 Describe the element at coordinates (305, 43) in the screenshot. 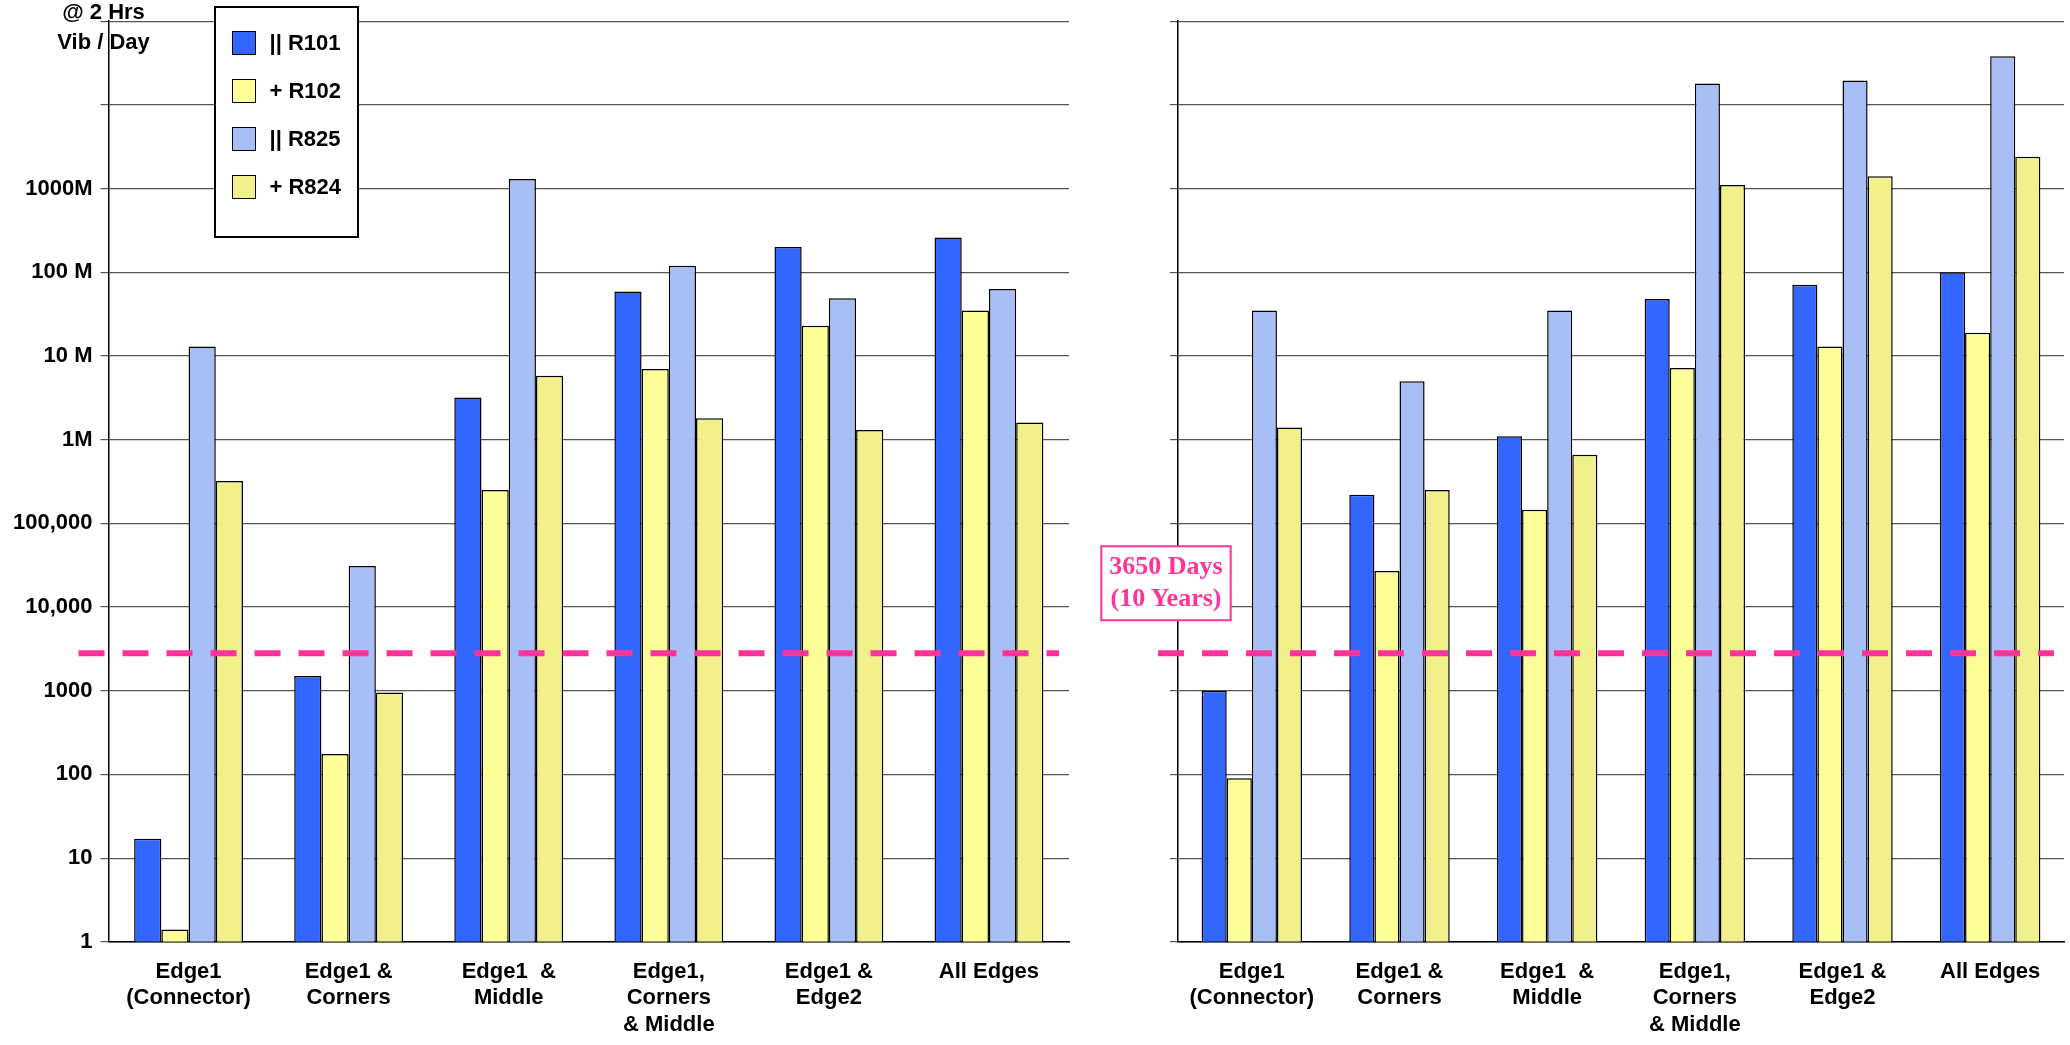

I see `legend-label: || R101` at that location.